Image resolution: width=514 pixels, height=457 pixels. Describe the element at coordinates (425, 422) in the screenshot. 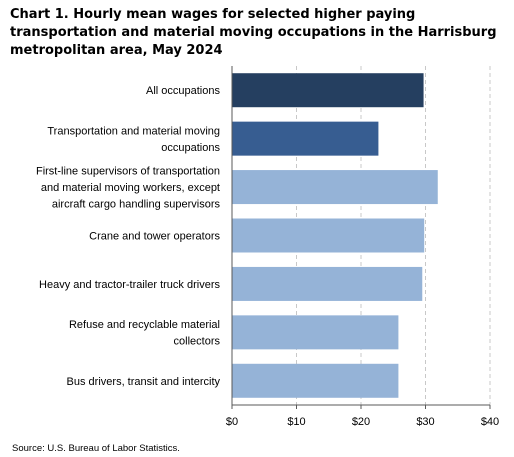

I see `x-tick-label-3: $30` at that location.